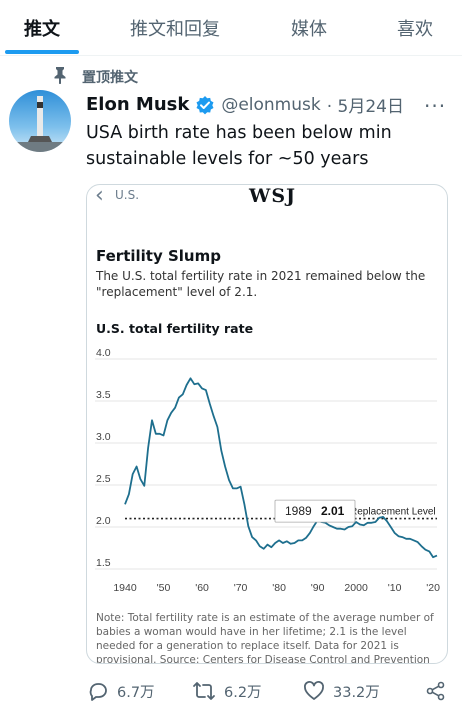  What do you see at coordinates (202, 588) in the screenshot?
I see `x-tick-label: '60` at bounding box center [202, 588].